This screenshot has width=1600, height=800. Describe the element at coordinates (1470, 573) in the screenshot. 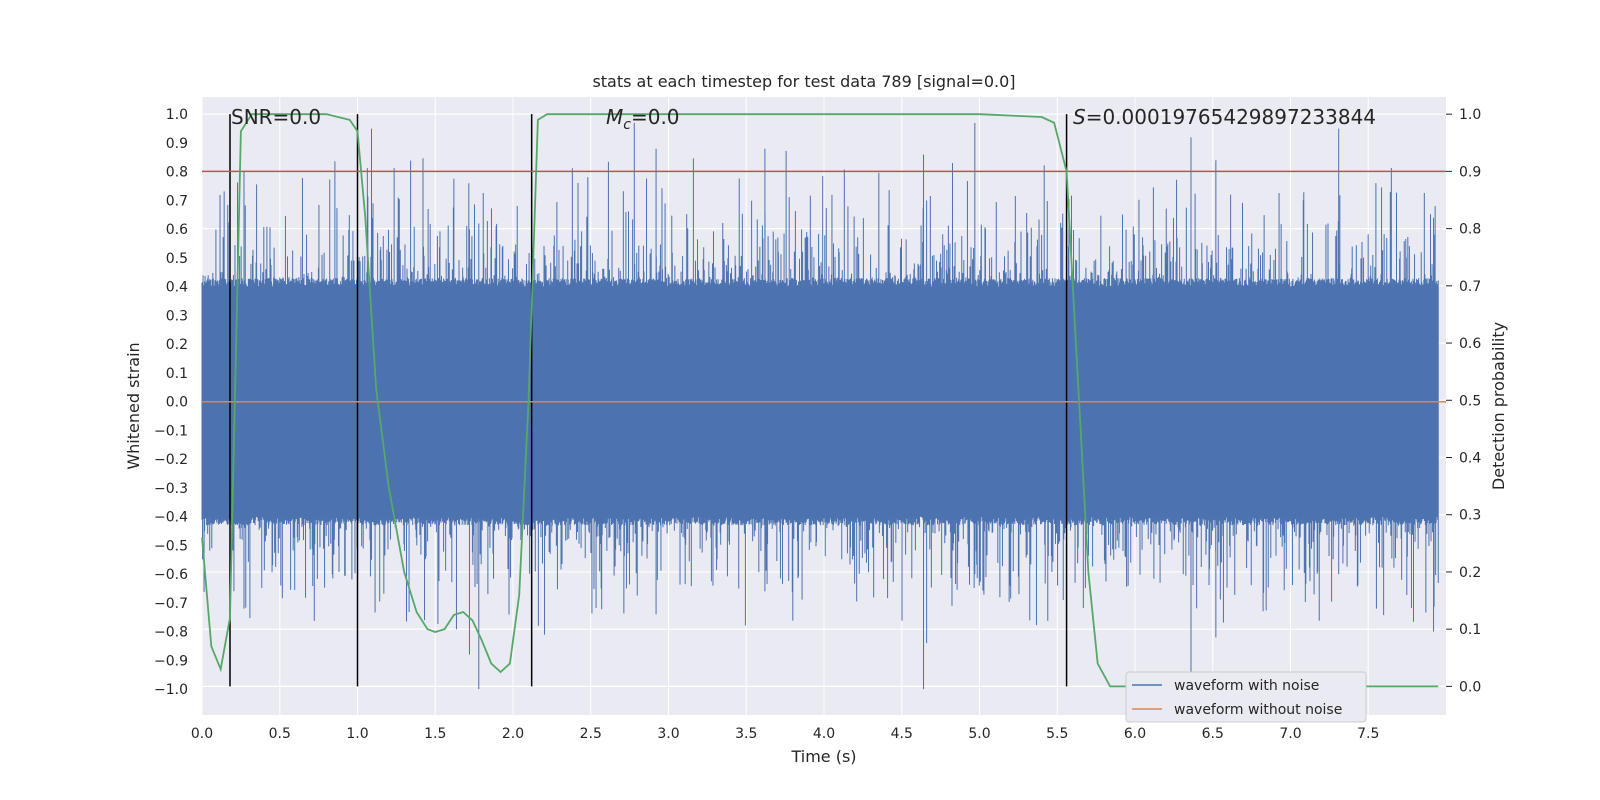

I see `y-right-tick-label: 0.2` at that location.